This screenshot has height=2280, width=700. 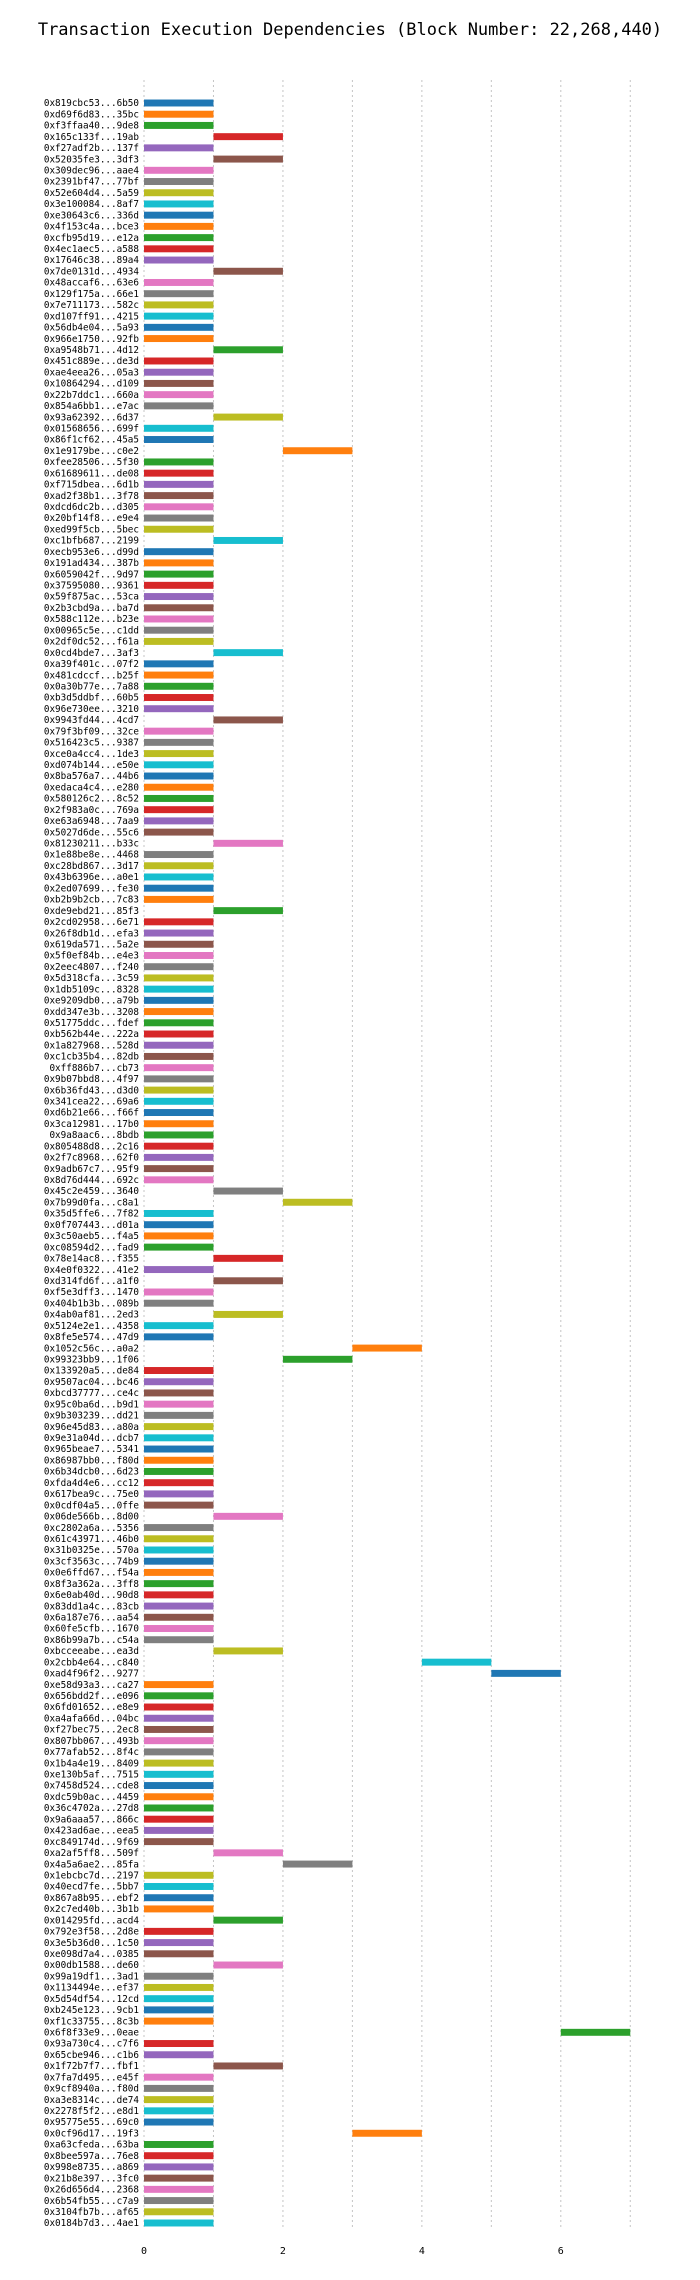 What do you see at coordinates (91, 1662) in the screenshot?
I see `tx-hash-label: 0x2cbb4e64...c840` at bounding box center [91, 1662].